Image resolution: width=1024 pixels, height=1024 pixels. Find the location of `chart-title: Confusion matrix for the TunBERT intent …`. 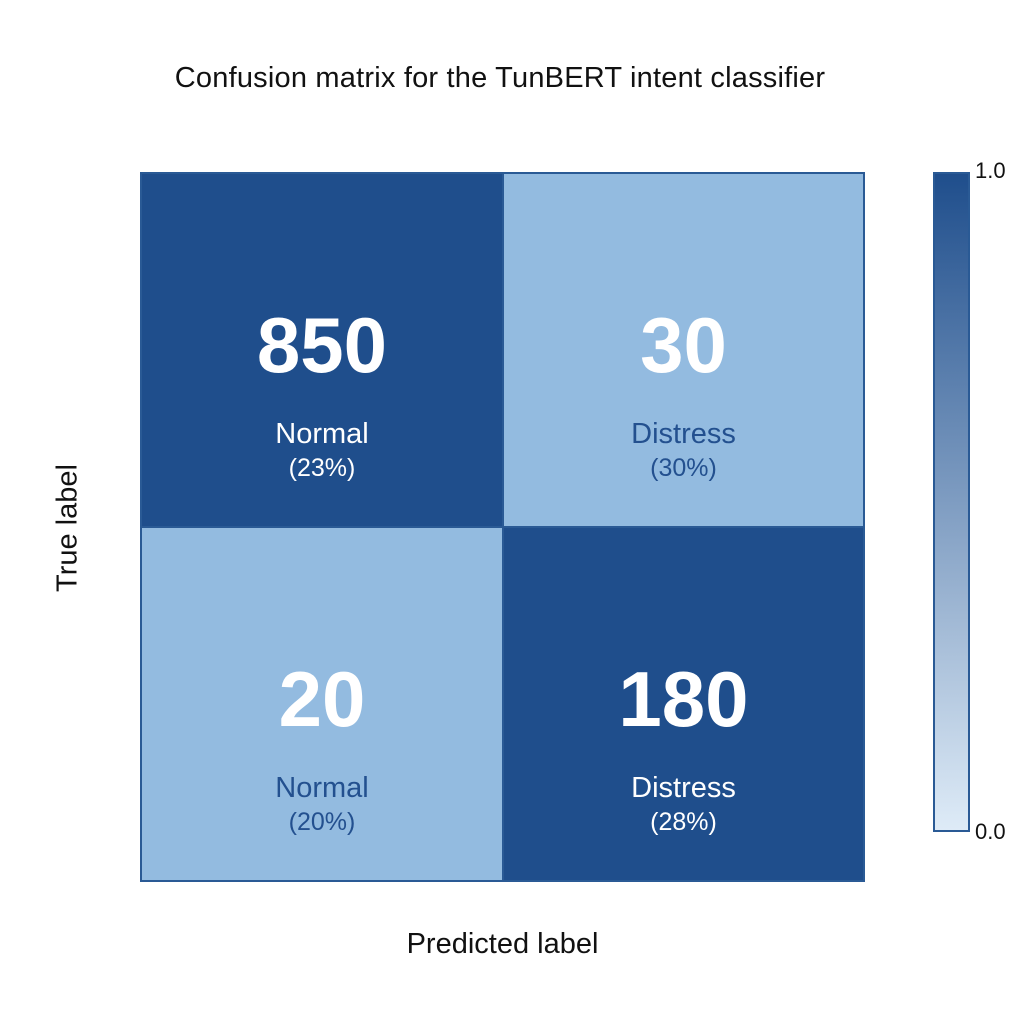

chart-title: Confusion matrix for the TunBERT intent … is located at coordinates (500, 78).